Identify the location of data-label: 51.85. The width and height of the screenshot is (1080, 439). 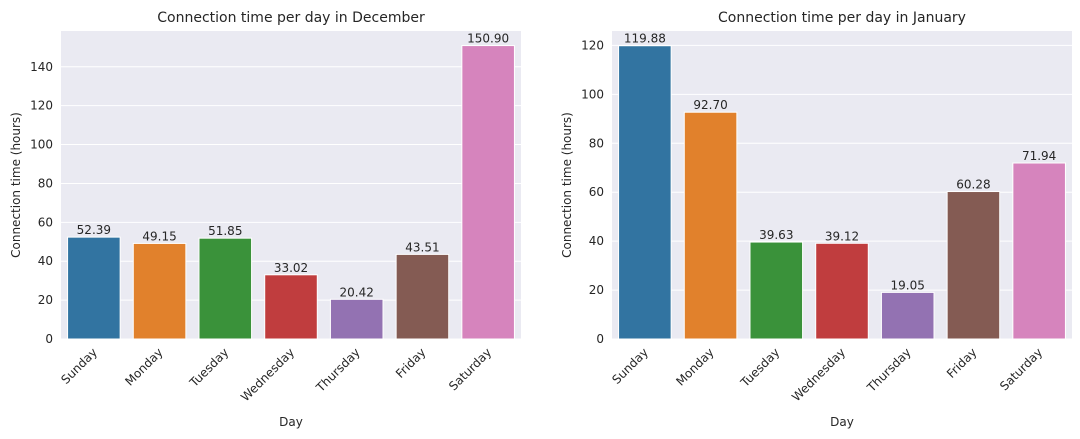
(225, 231).